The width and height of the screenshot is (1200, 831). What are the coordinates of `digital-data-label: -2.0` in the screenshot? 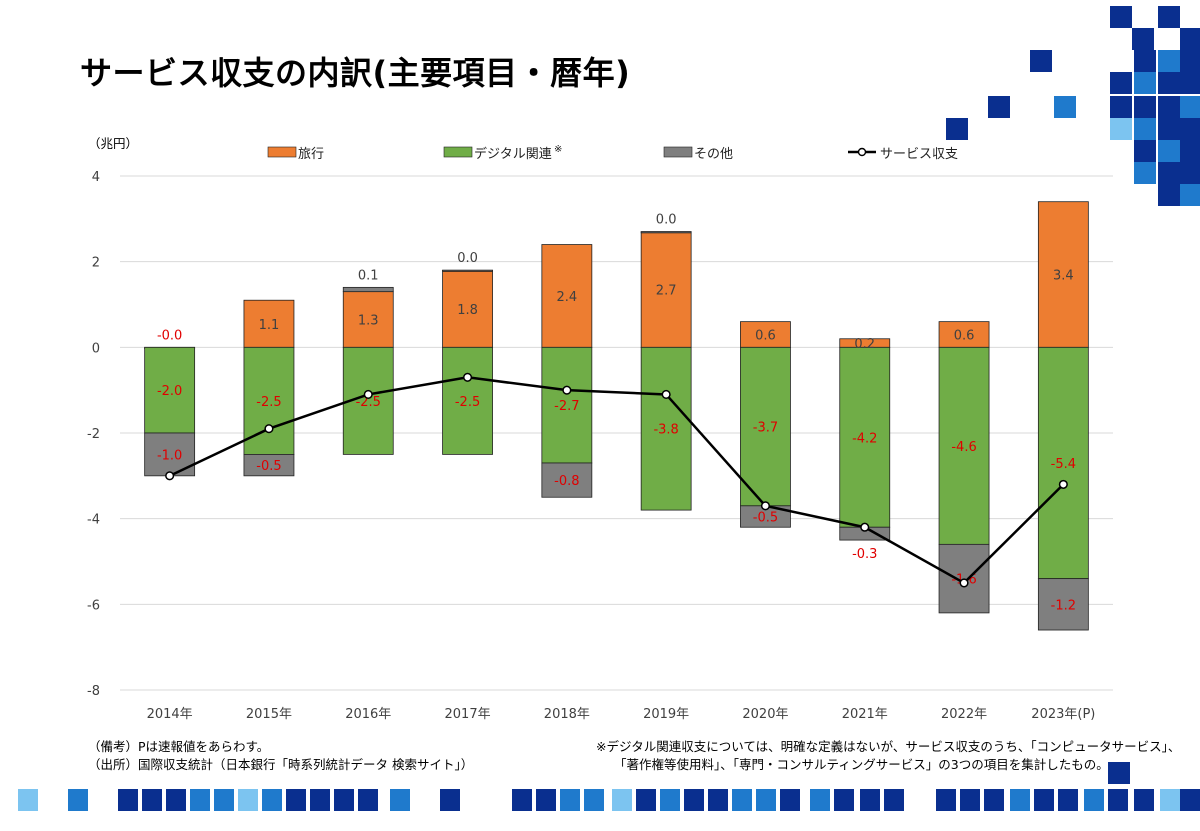 It's located at (169, 391).